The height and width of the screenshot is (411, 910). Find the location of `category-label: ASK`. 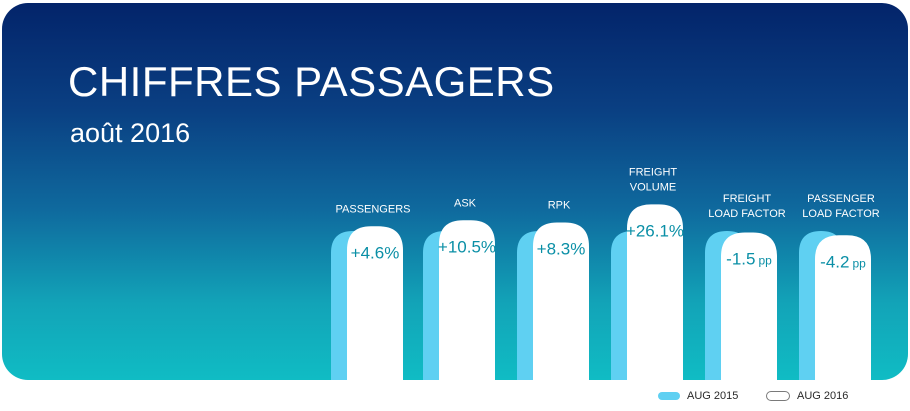

category-label: ASK is located at coordinates (465, 203).